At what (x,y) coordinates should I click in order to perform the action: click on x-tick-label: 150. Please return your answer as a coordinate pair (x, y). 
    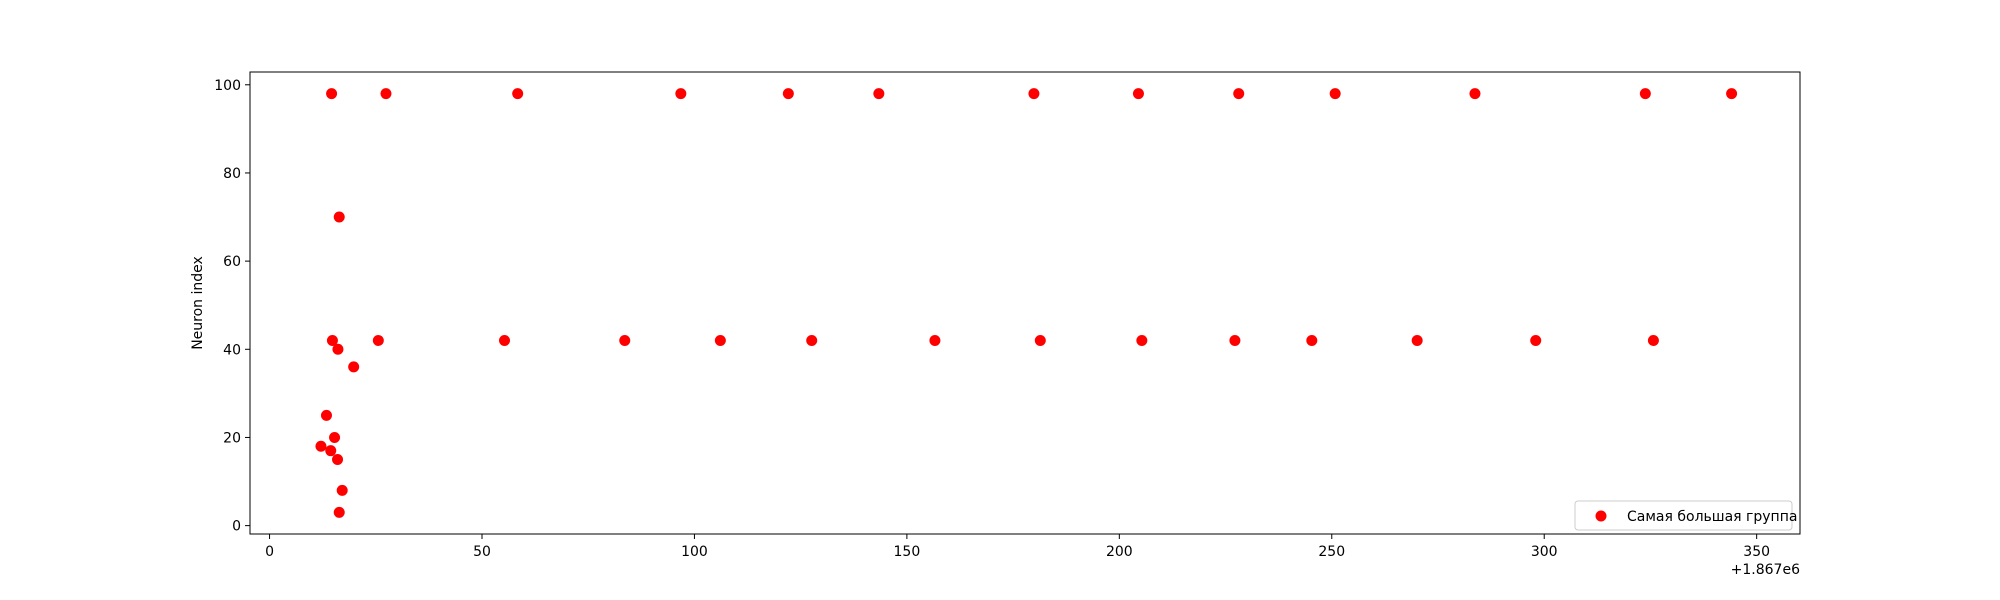
    Looking at the image, I should click on (907, 552).